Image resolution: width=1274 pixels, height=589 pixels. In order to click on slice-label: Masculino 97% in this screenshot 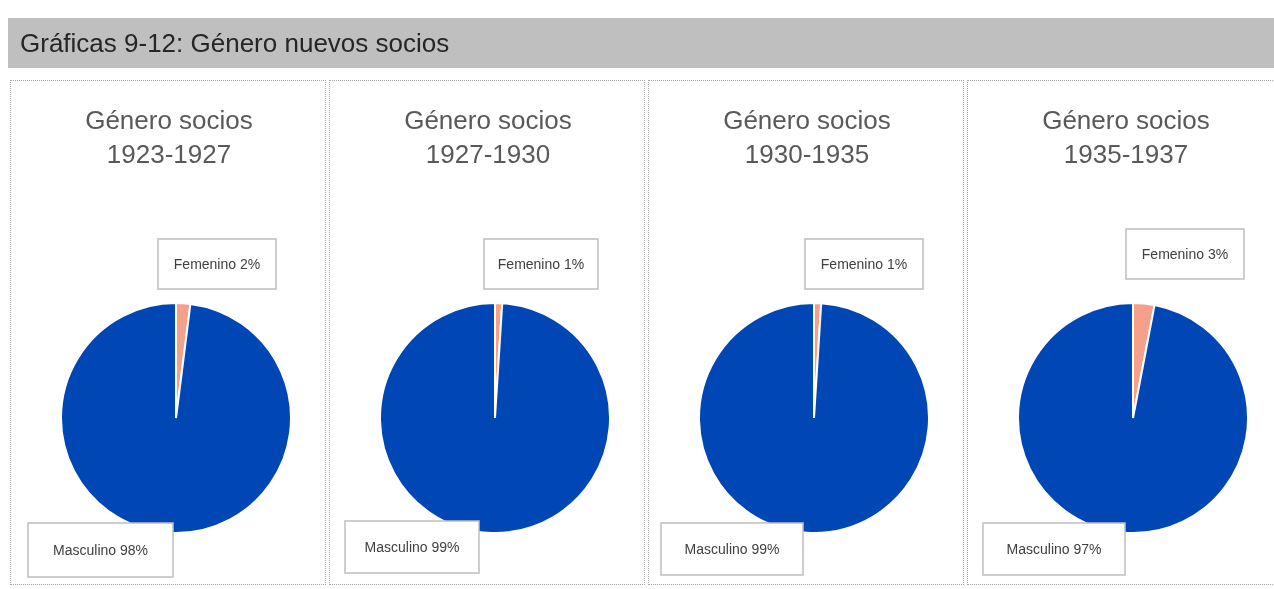, I will do `click(1054, 549)`.